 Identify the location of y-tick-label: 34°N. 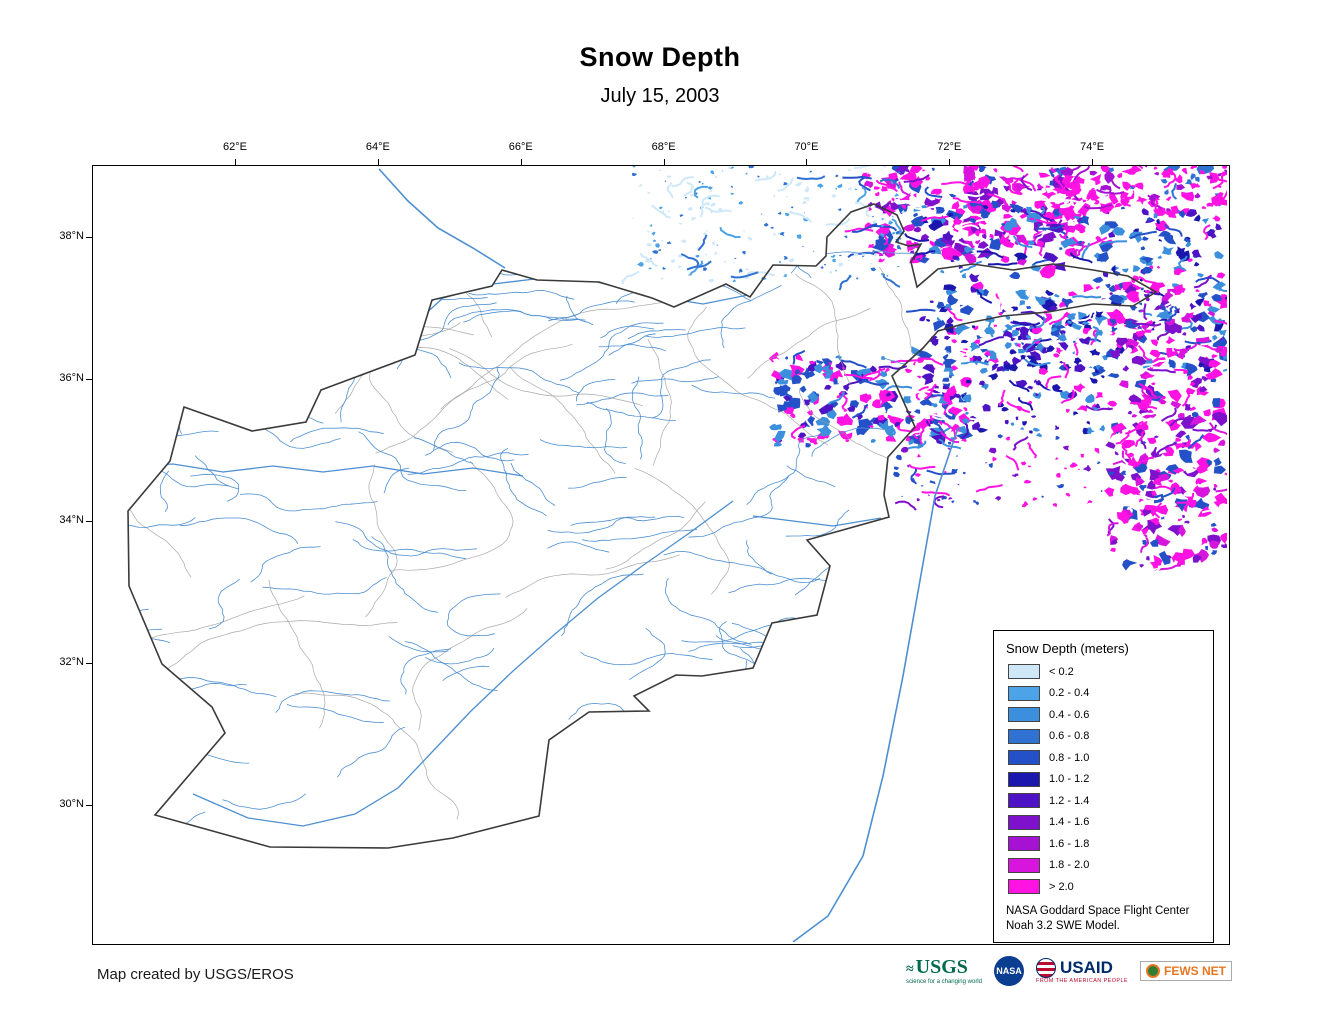
(71, 520).